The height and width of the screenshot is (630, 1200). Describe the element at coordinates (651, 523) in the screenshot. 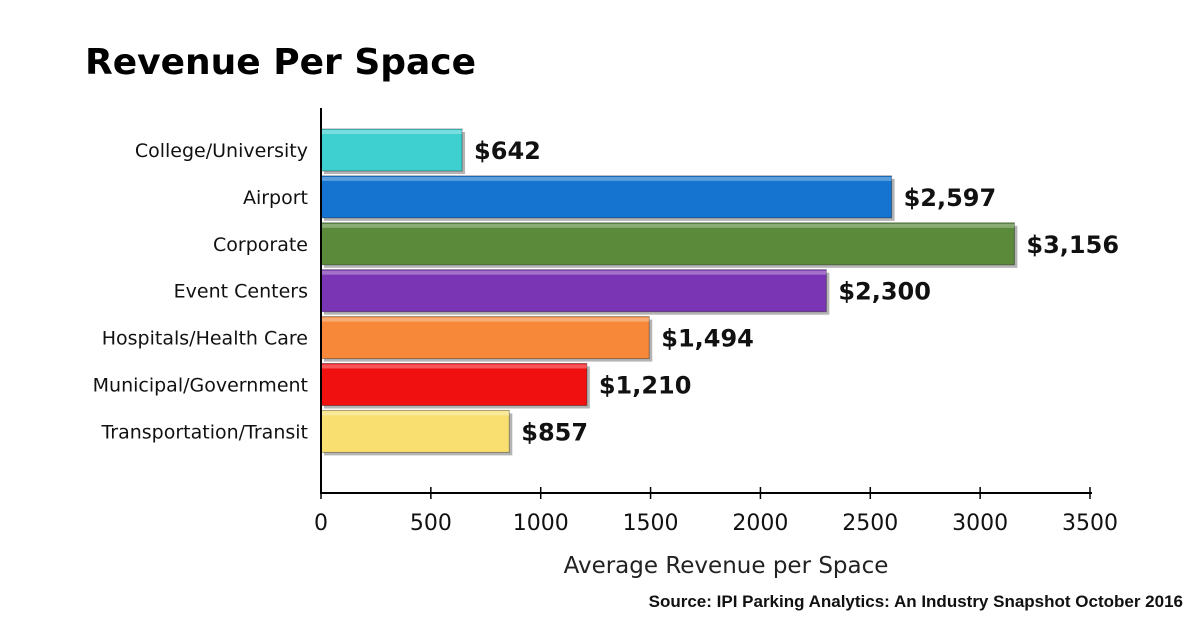

I see `x-tick-label: 1500` at that location.